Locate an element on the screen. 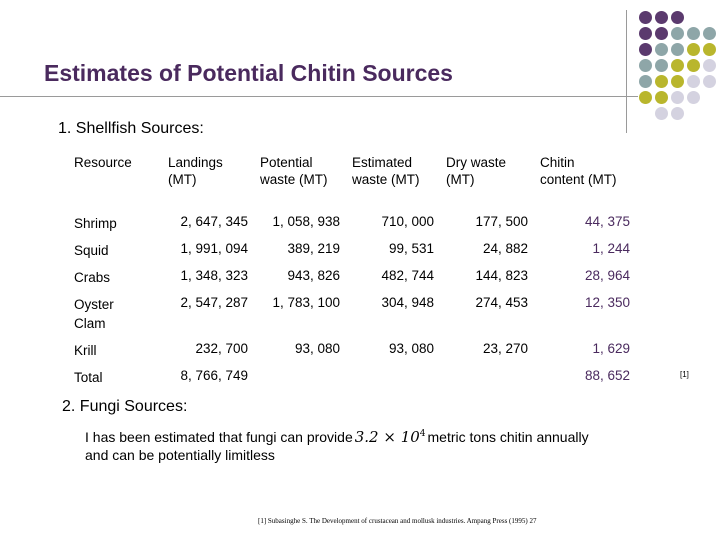 This screenshot has width=720, height=540. fungi-formula: 3.2 × 104 is located at coordinates (390, 437).